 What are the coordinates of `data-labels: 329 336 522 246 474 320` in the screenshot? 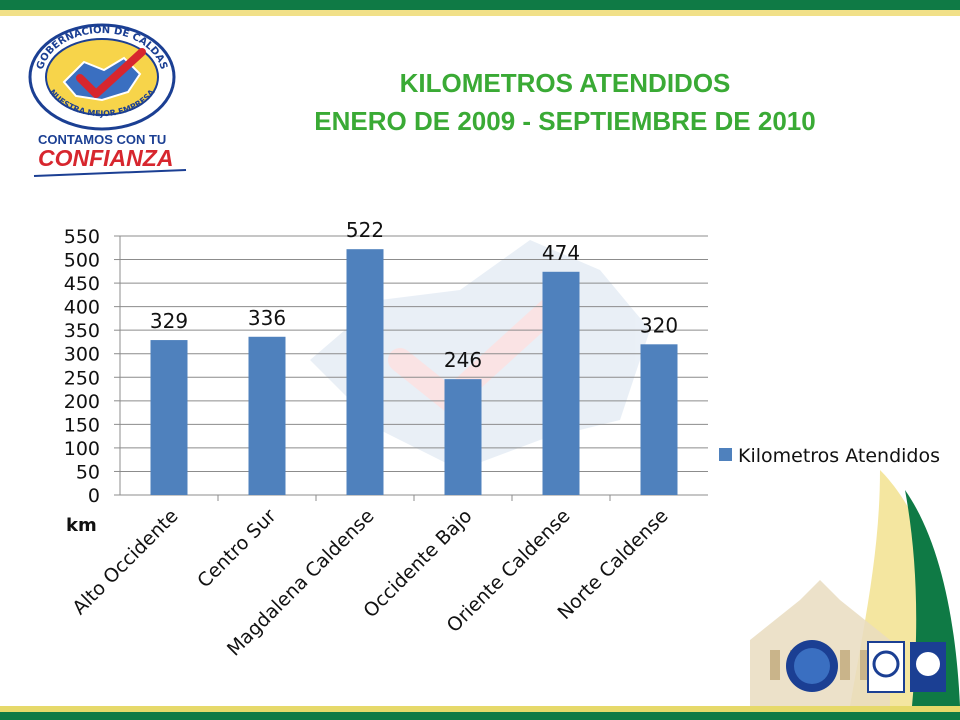 It's located at (414, 295).